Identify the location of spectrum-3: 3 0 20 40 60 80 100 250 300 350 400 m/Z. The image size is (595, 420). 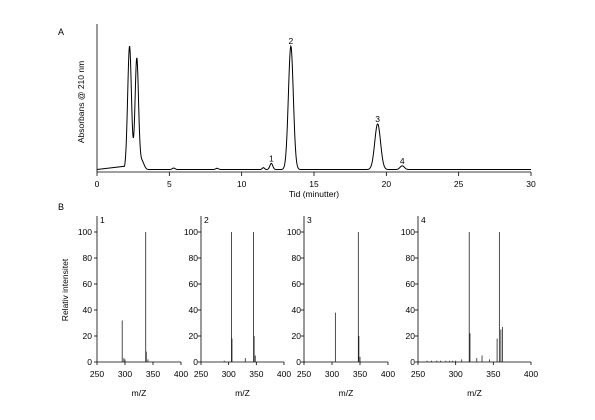
(341, 306).